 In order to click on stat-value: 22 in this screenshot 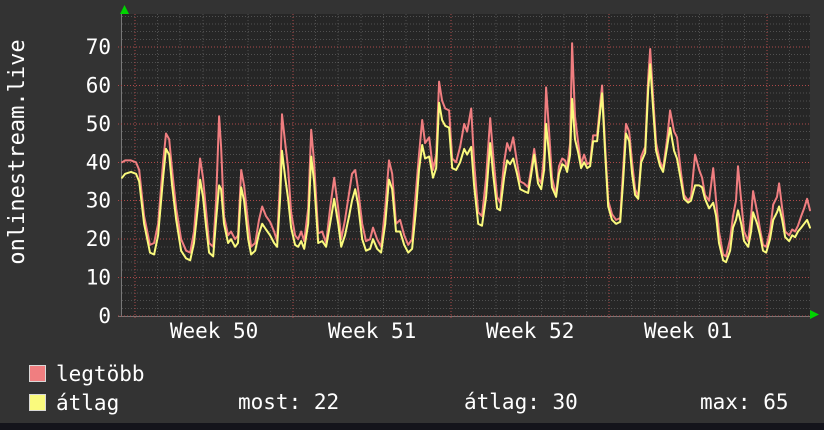, I will do `click(326, 402)`.